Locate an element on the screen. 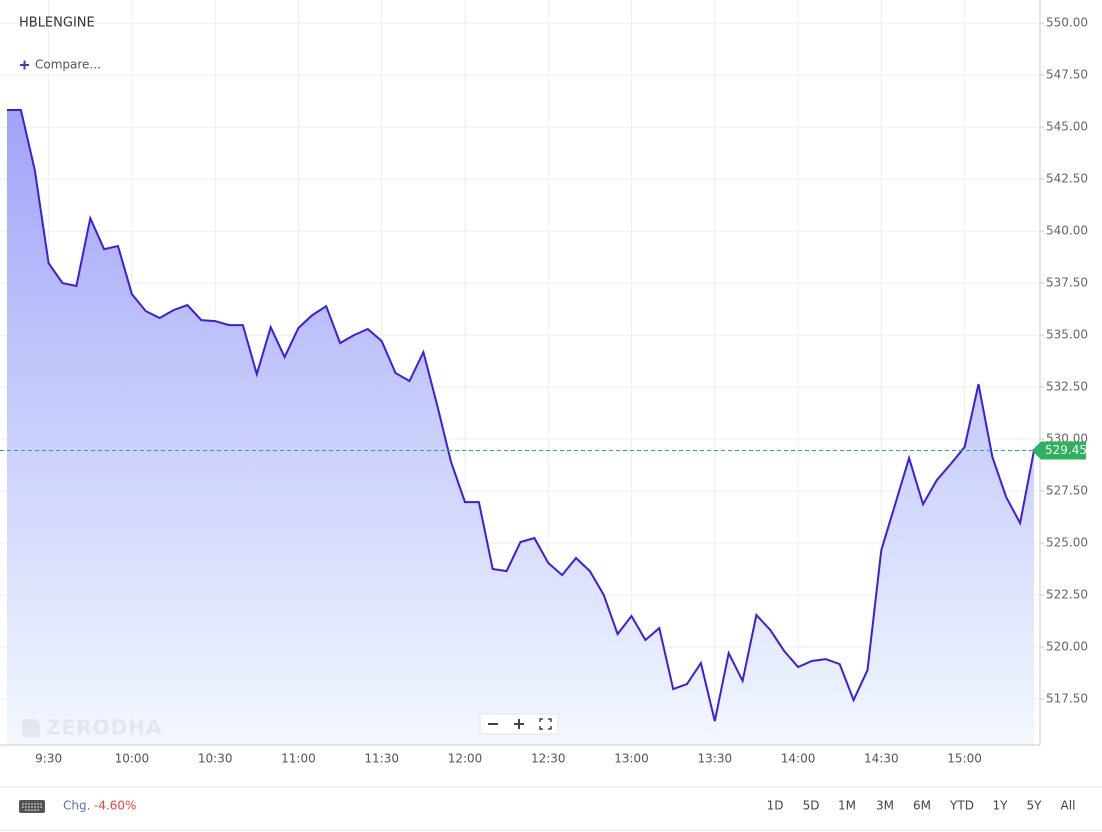 The width and height of the screenshot is (1102, 832). y-tick-label: 535.00 is located at coordinates (1067, 335).